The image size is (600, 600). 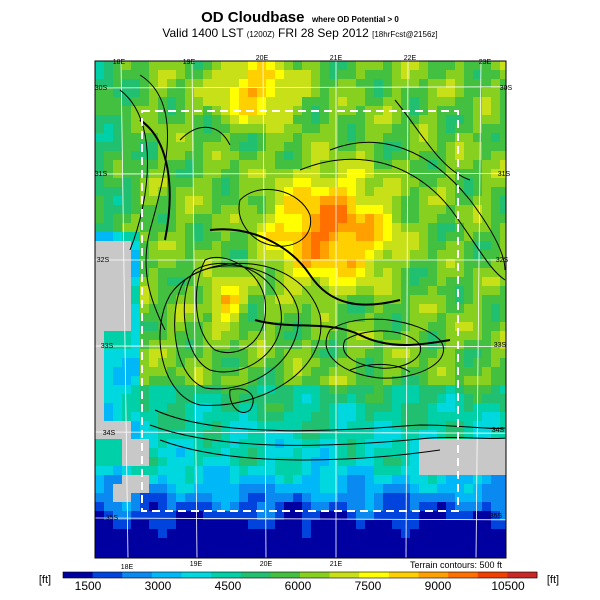 I want to click on colorbar-swatches, so click(x=300, y=575).